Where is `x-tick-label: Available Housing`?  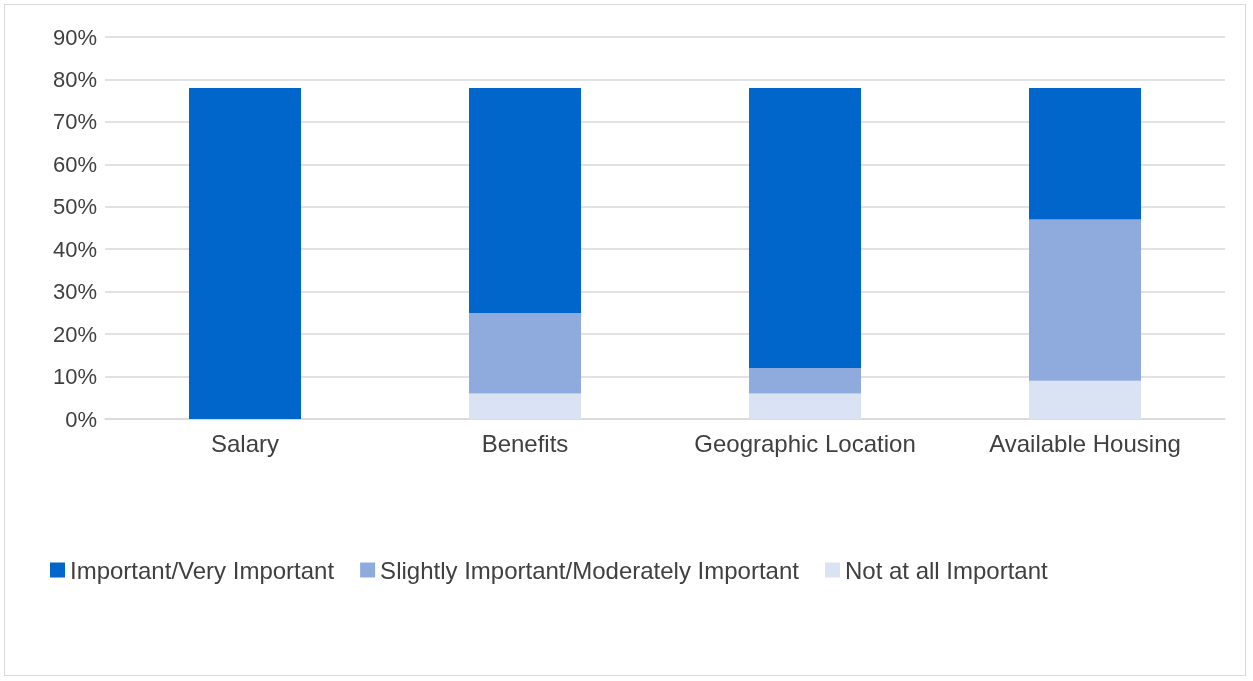
x-tick-label: Available Housing is located at coordinates (1085, 443).